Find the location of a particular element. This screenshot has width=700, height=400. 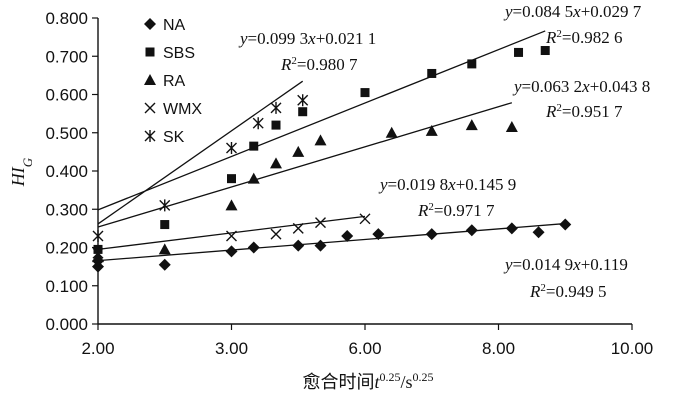

legend-label-sk: SK is located at coordinates (174, 137).